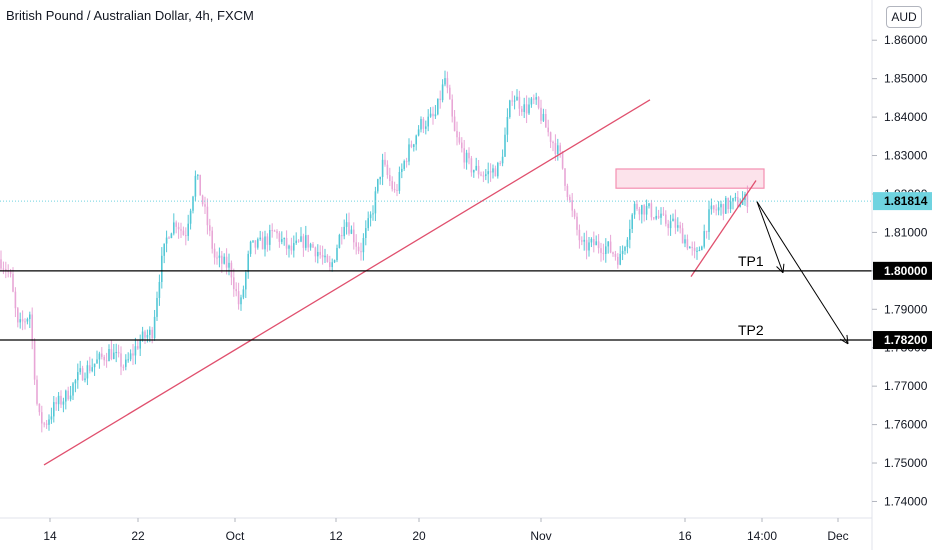 The height and width of the screenshot is (555, 932). What do you see at coordinates (906, 309) in the screenshot?
I see `y-tick-label: 1.79000` at bounding box center [906, 309].